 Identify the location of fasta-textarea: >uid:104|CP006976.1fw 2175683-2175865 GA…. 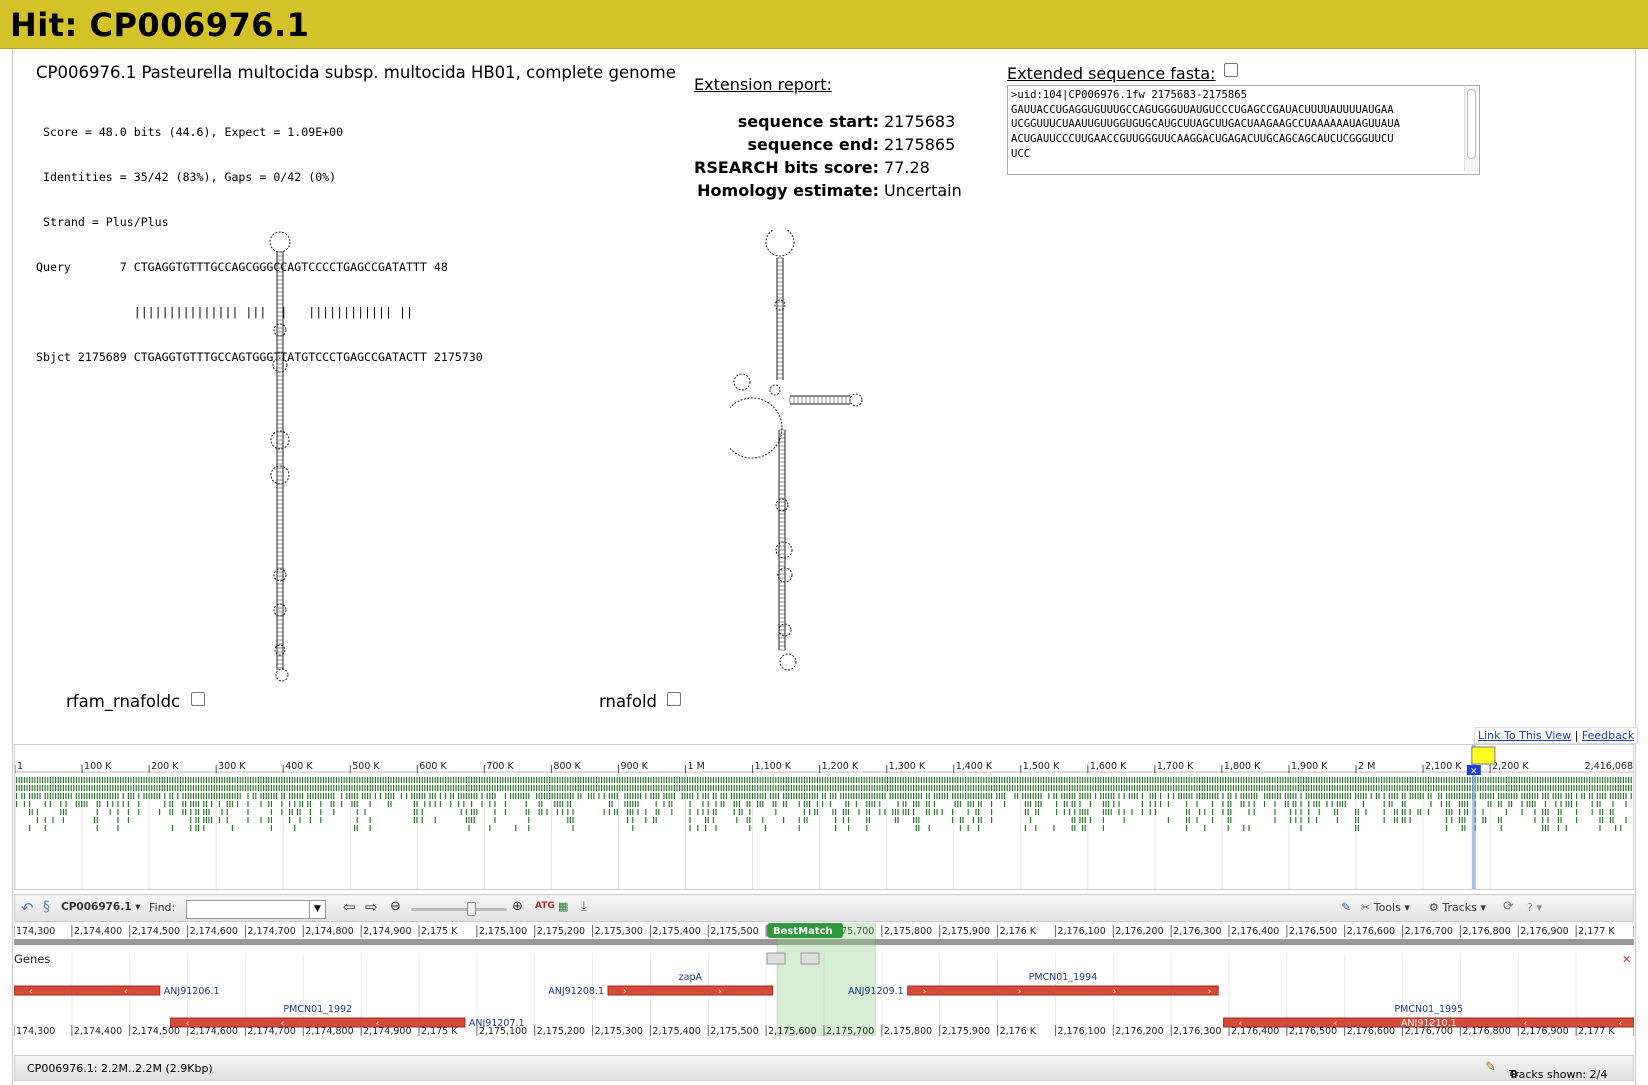
(1243, 130).